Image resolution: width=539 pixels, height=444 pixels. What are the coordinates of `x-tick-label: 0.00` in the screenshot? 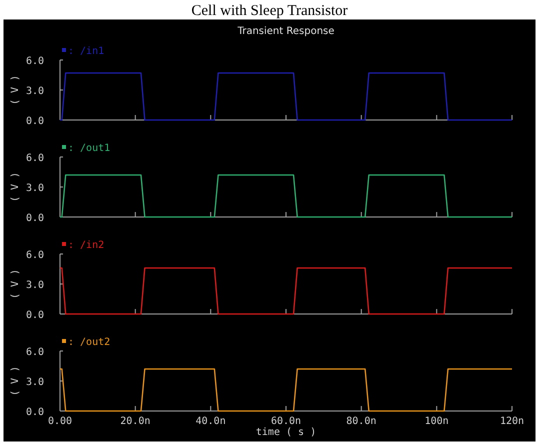 It's located at (60, 421).